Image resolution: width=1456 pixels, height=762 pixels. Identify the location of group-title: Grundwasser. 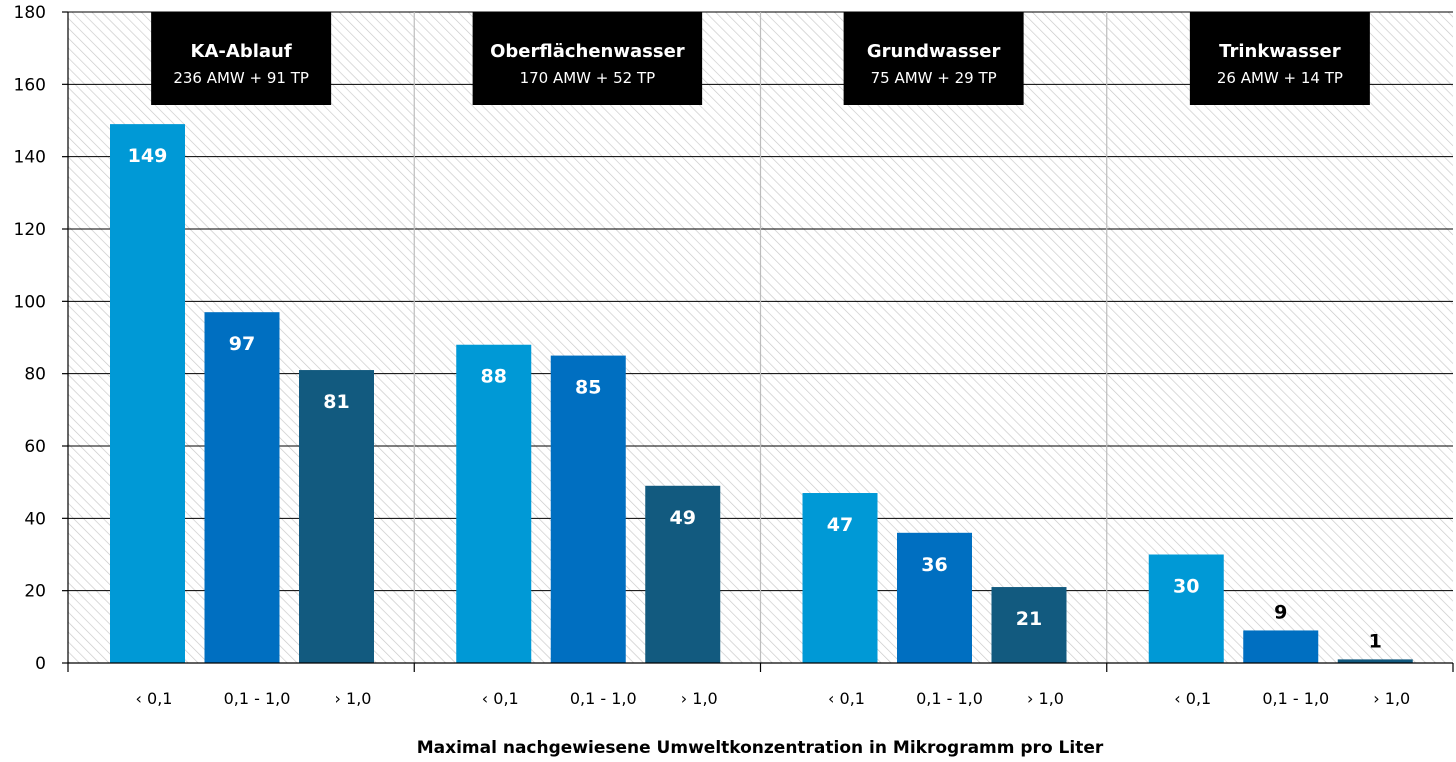
(934, 51).